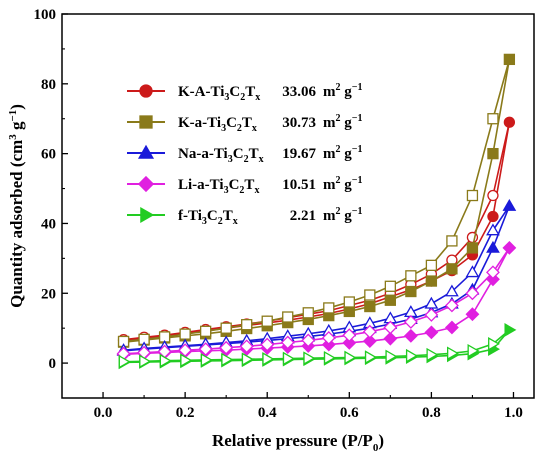  I want to click on legend-surface-area: 33.06, so click(299, 92).